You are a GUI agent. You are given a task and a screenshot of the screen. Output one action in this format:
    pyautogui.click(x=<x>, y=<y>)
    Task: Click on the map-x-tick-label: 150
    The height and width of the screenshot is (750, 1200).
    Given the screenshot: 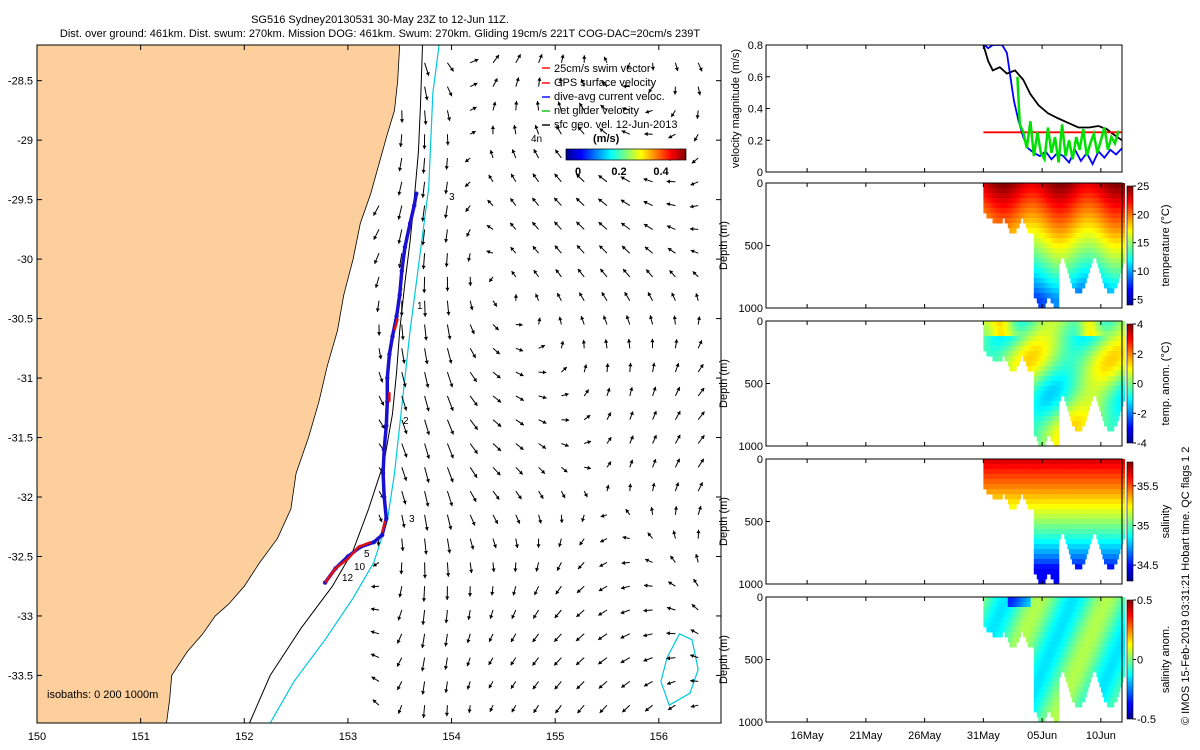 What is the action you would take?
    pyautogui.click(x=37, y=737)
    